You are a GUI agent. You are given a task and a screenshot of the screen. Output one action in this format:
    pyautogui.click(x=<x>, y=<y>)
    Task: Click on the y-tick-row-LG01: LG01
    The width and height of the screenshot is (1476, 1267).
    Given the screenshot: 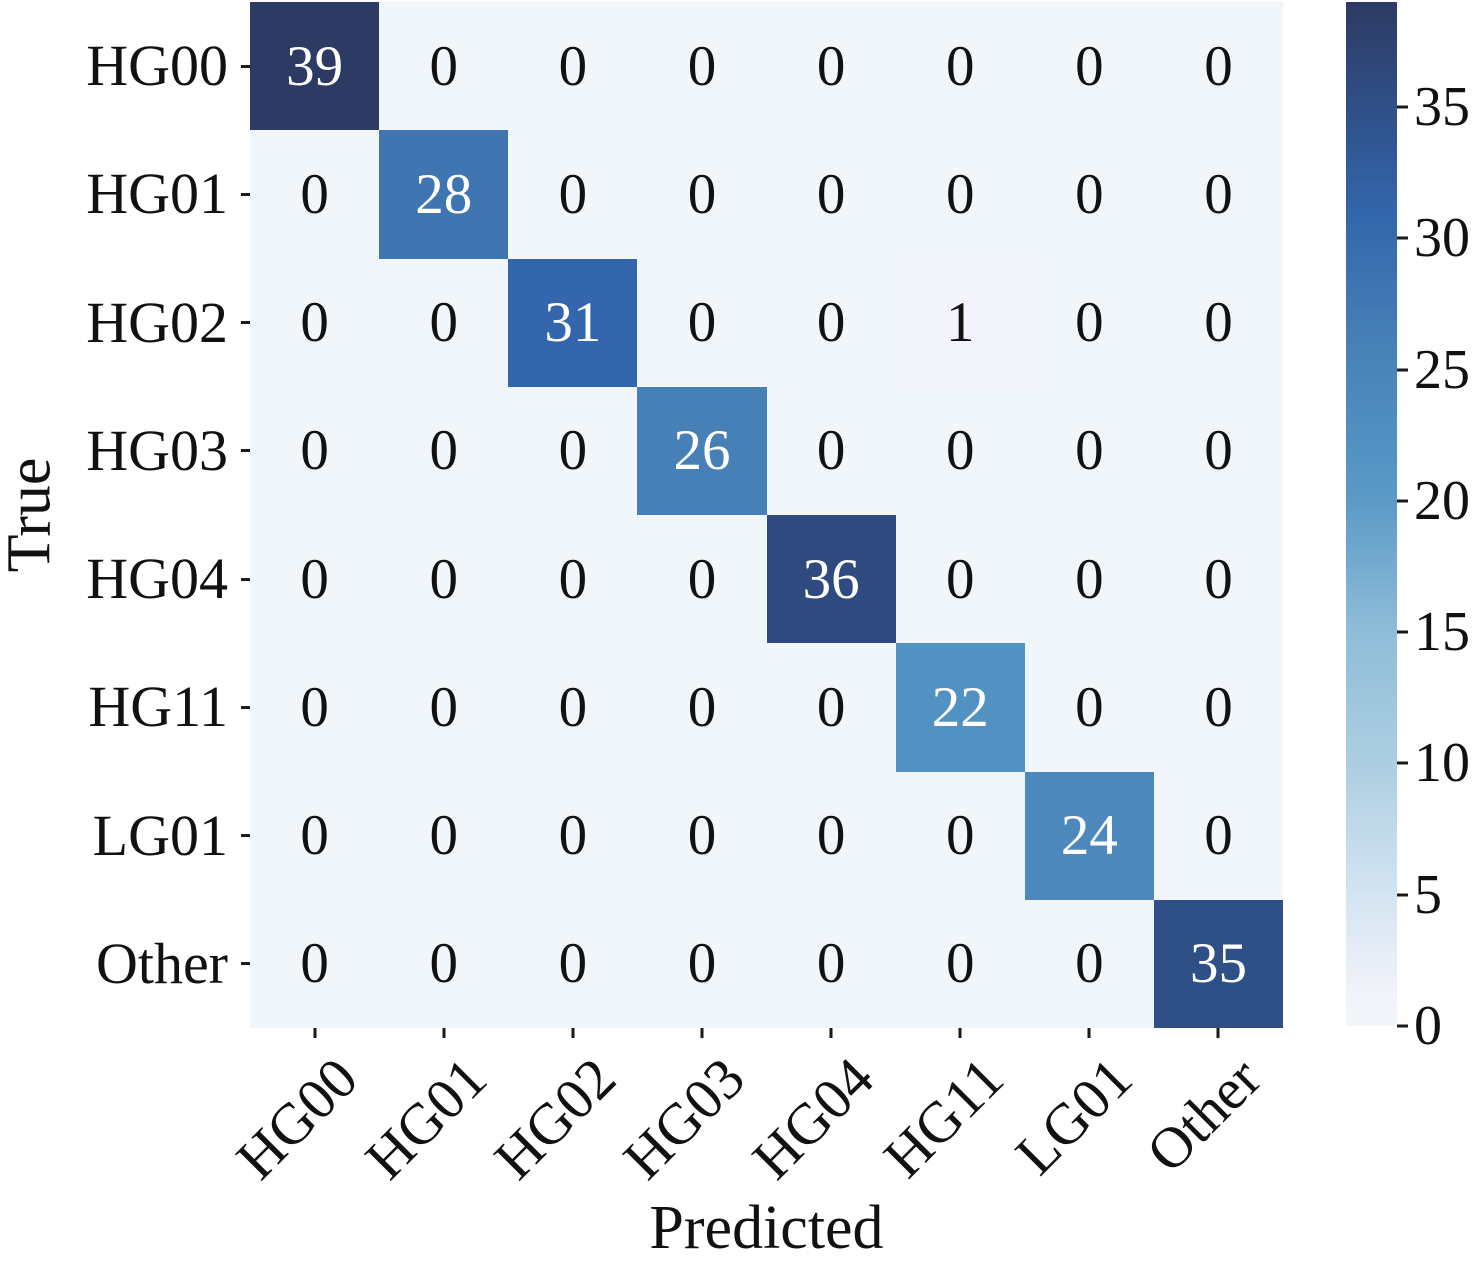 What is the action you would take?
    pyautogui.click(x=125, y=836)
    